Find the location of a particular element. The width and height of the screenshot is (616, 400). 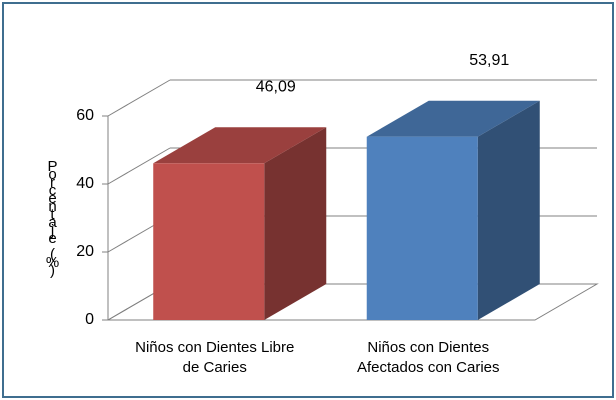

x-tick-label: Niños con Dientes Libre de Caries is located at coordinates (215, 357).